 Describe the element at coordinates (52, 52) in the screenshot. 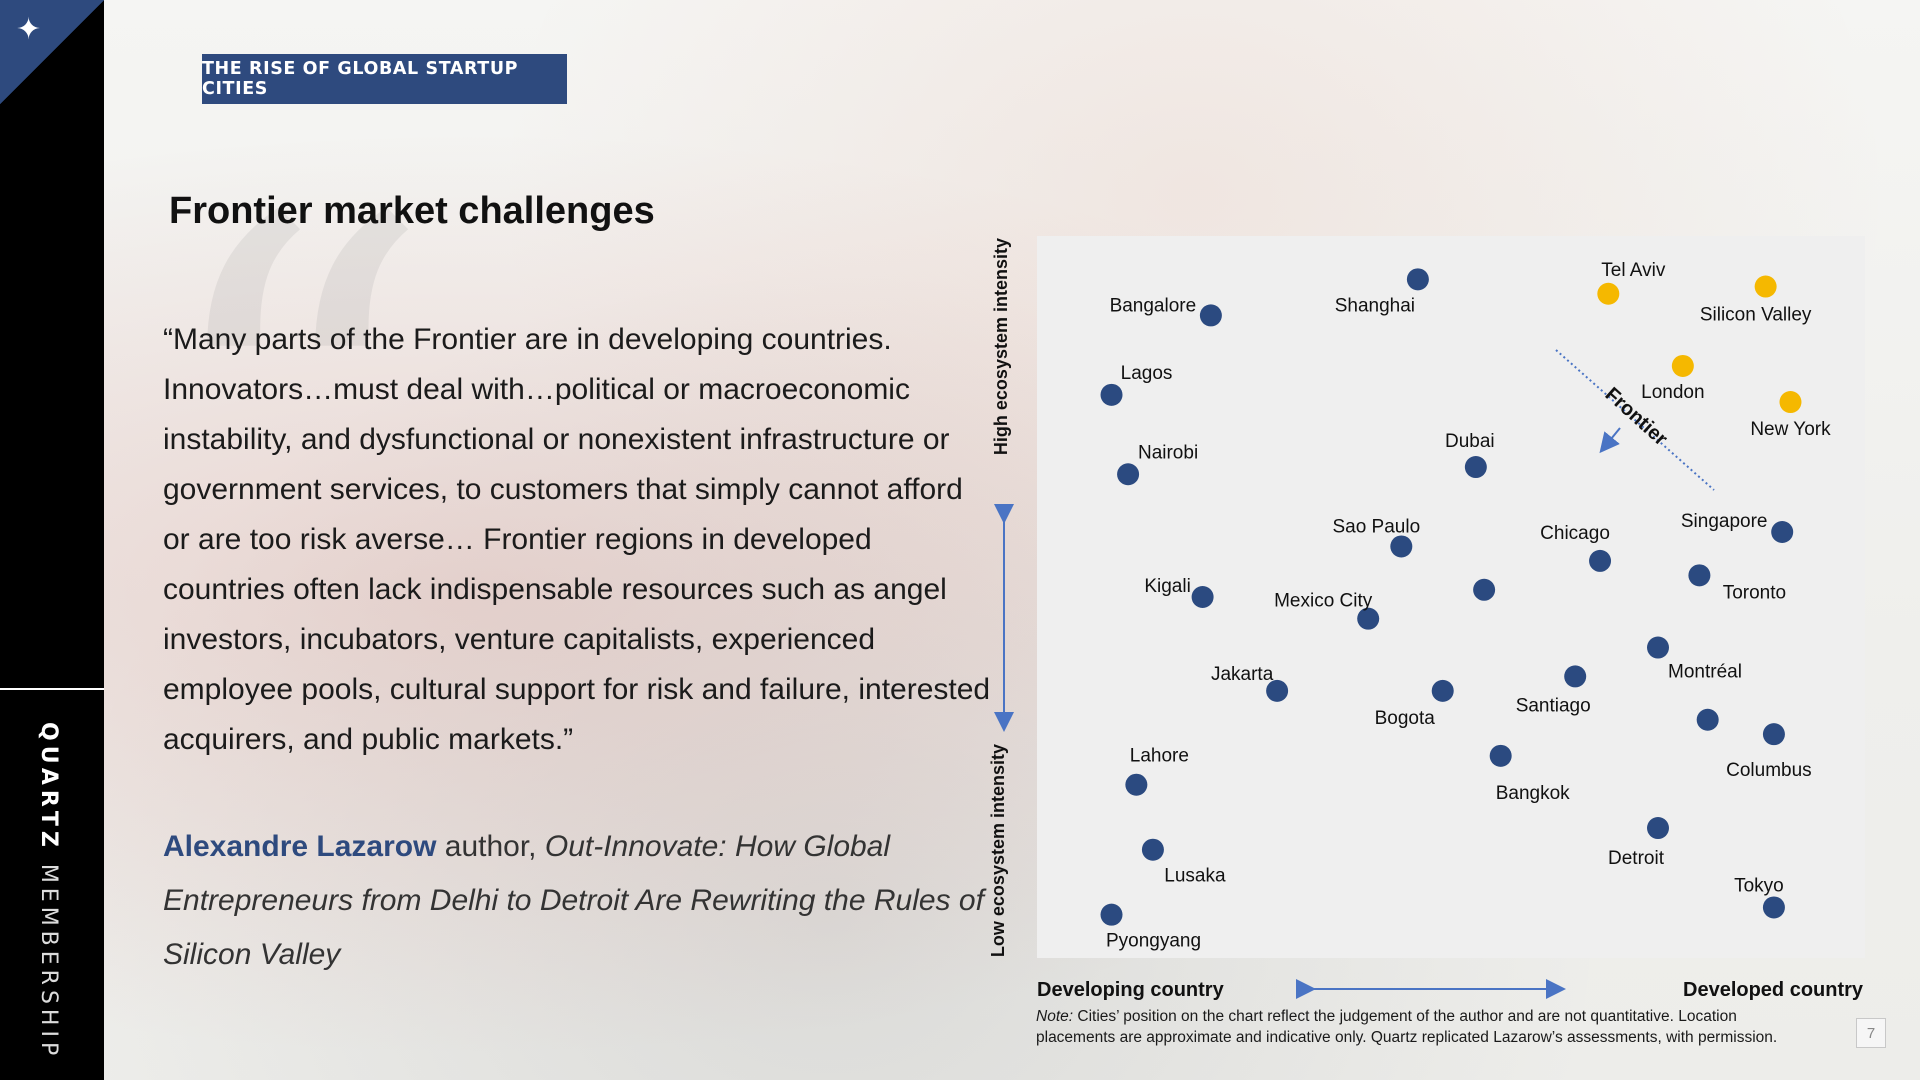

I see `logo-corner` at that location.